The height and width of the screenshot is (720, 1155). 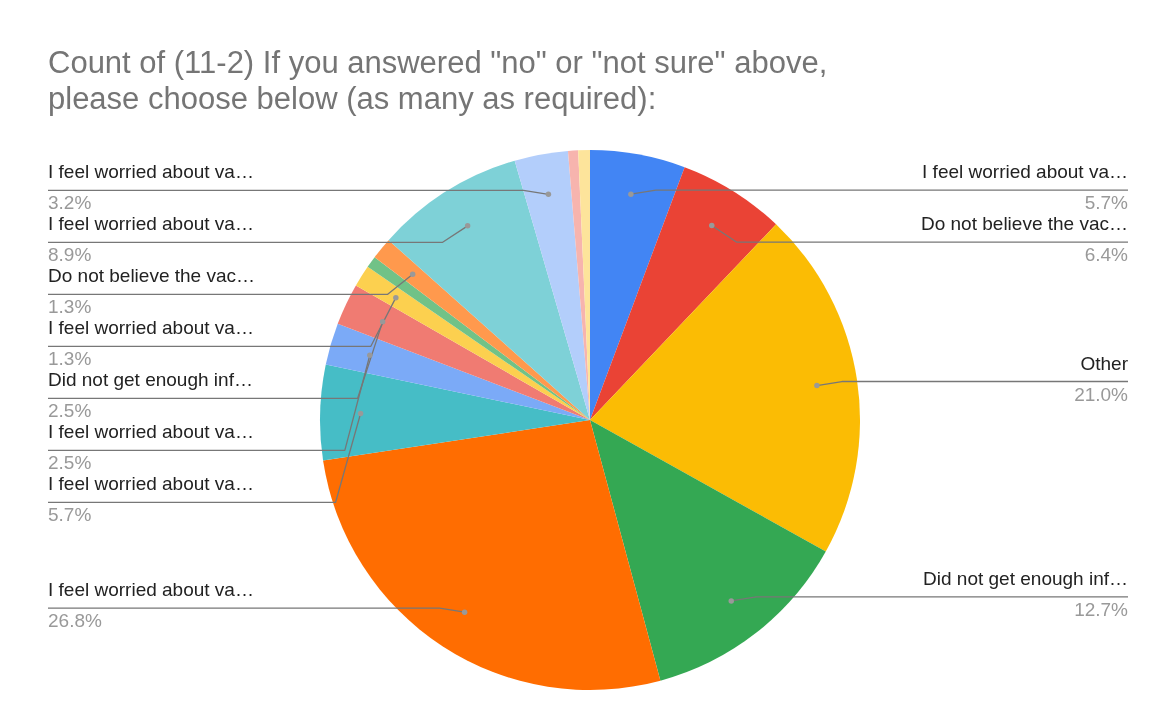 What do you see at coordinates (70, 255) in the screenshot?
I see `data-label: 8.9%` at bounding box center [70, 255].